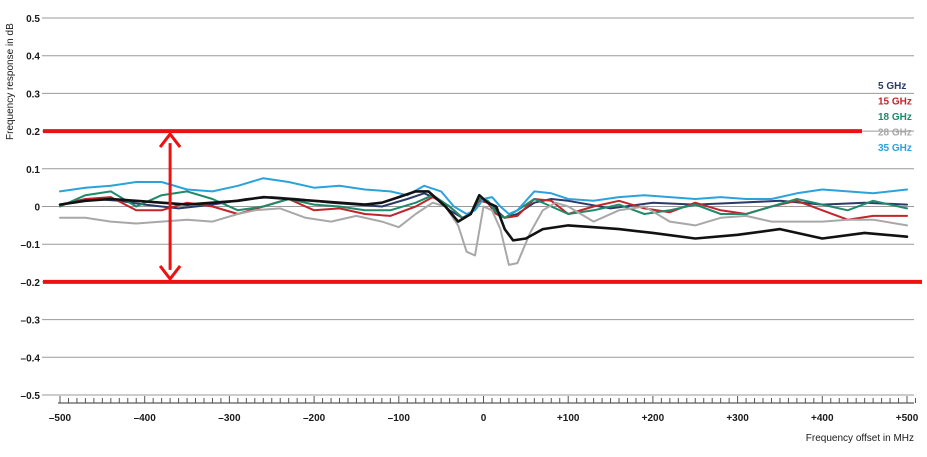  I want to click on y-tick-label: 0.2, so click(33, 132).